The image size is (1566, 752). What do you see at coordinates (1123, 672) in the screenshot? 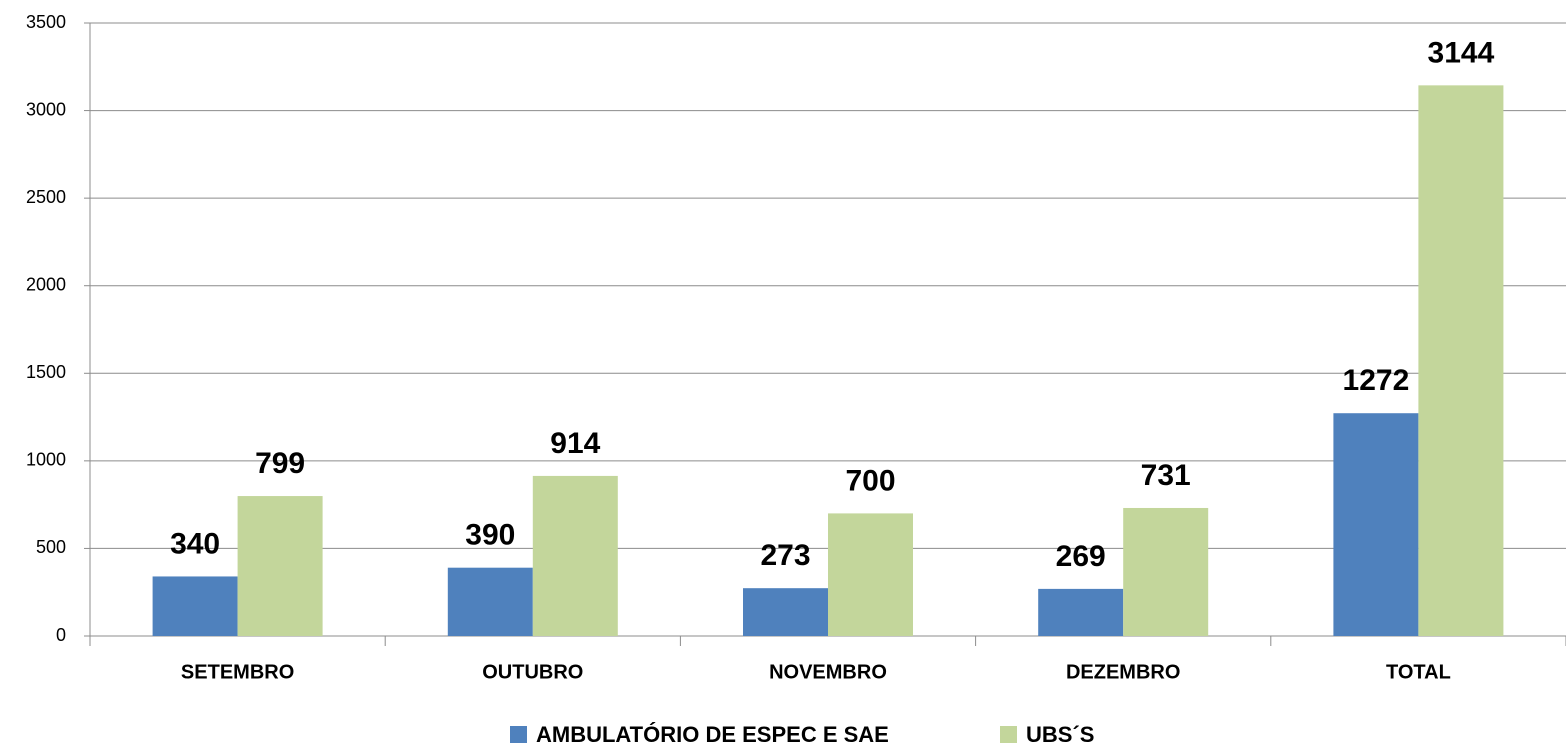
I see `x-tick-label: DEZEMBRO` at bounding box center [1123, 672].